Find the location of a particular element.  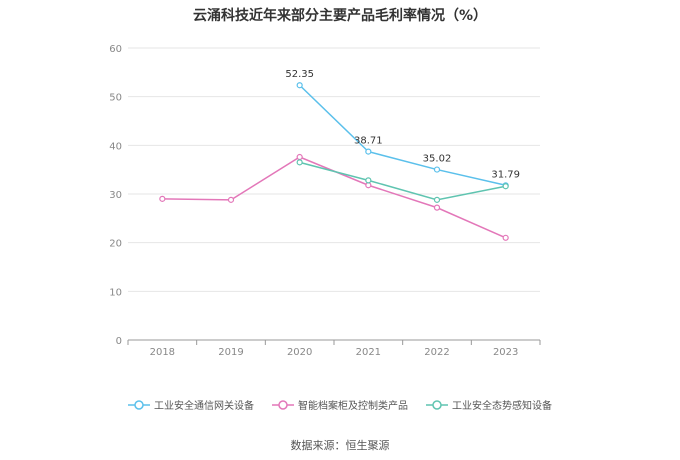

legend-label: 智能档案柜及控制类产品 is located at coordinates (353, 406).